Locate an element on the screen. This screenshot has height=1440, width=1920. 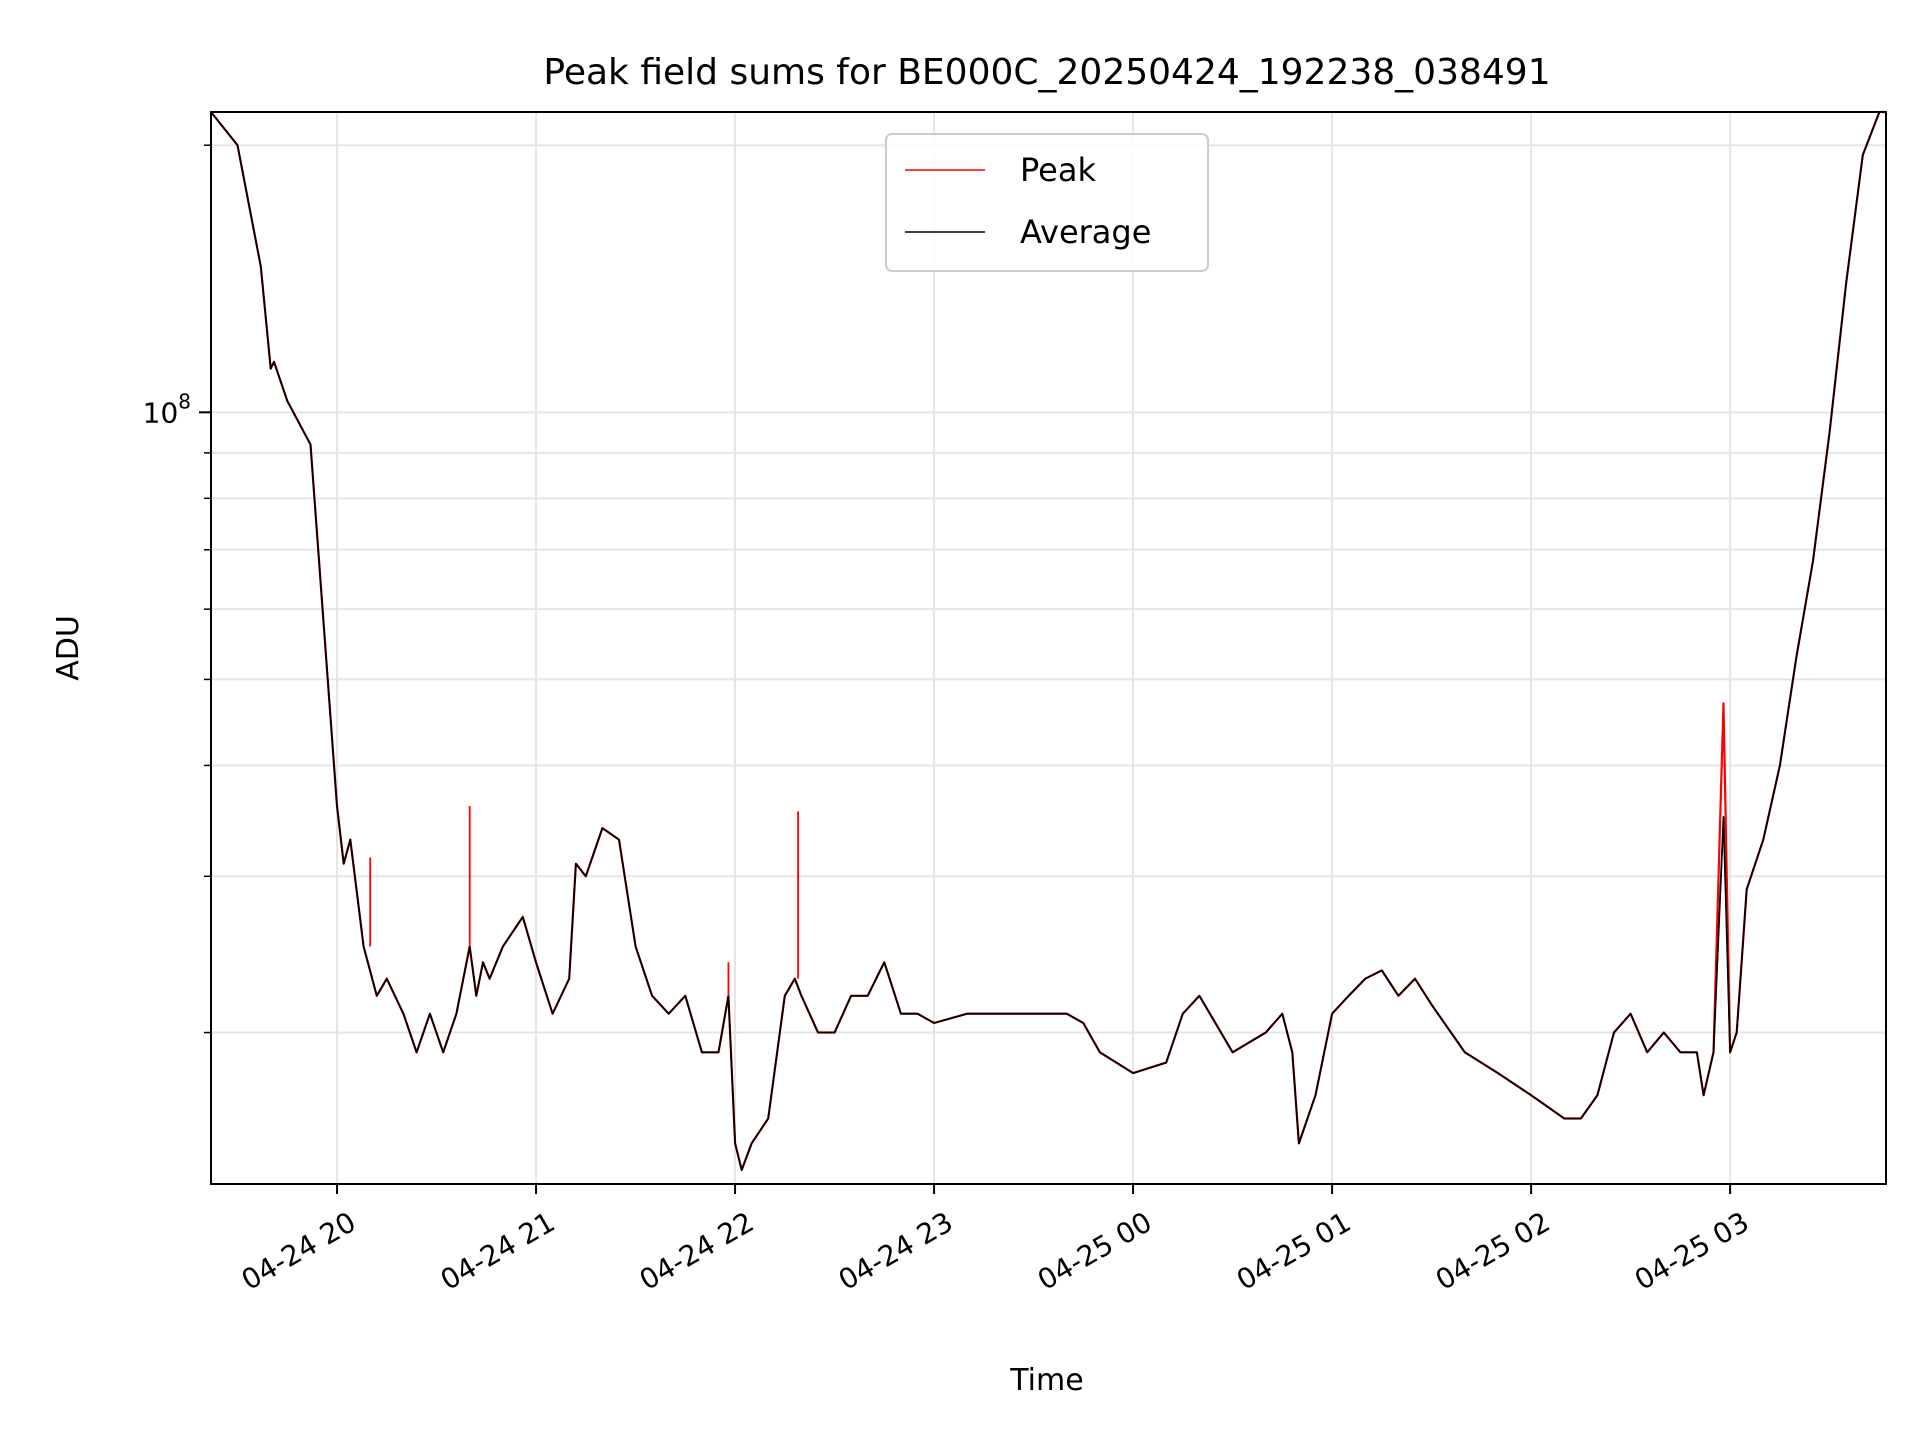
y-axis-label: ADU is located at coordinates (68, 648).